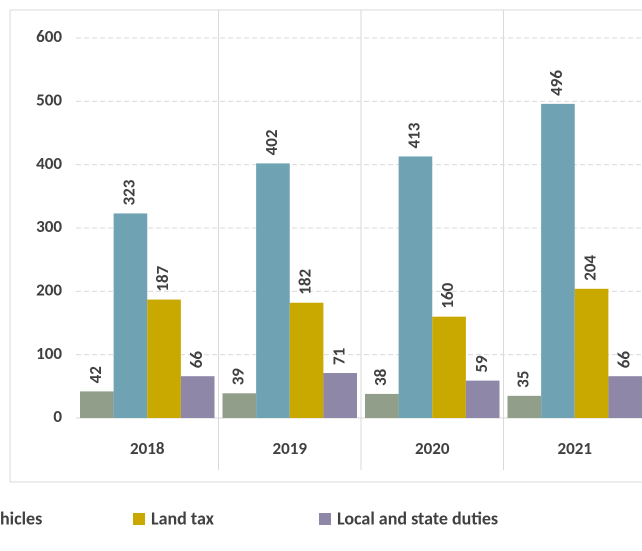  What do you see at coordinates (49, 163) in the screenshot?
I see `y-tick-label: 400` at bounding box center [49, 163].